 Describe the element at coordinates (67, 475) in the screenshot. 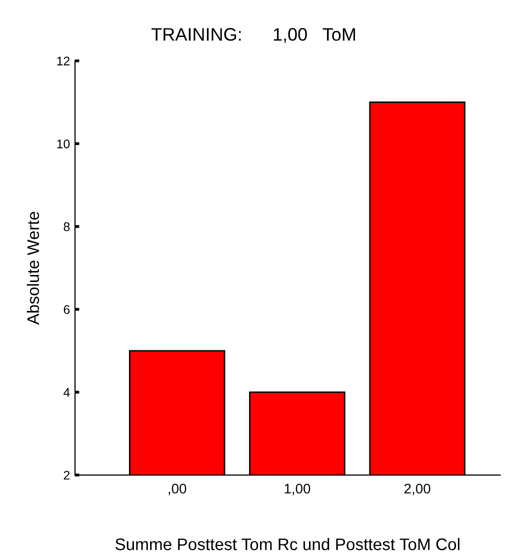

I see `y-tick-label: 2` at that location.